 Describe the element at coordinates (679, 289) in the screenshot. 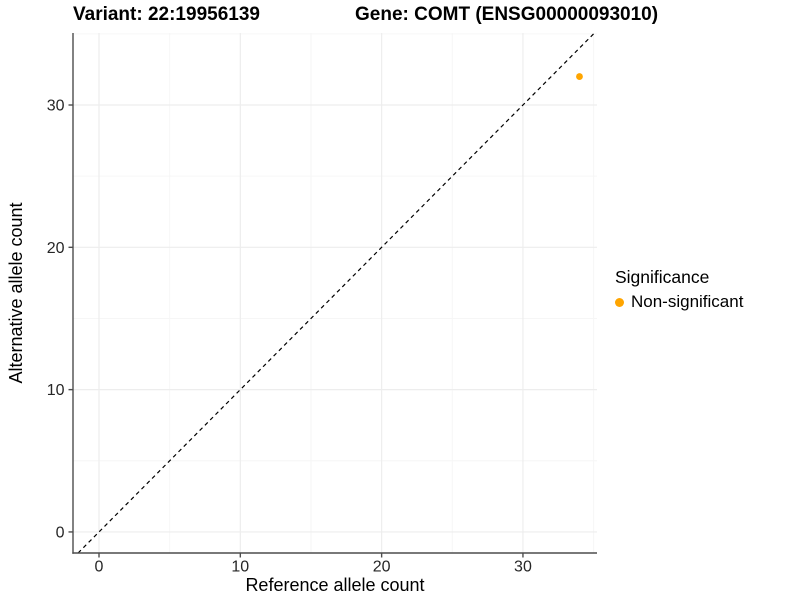

I see `legend: Significance Non-significant` at that location.